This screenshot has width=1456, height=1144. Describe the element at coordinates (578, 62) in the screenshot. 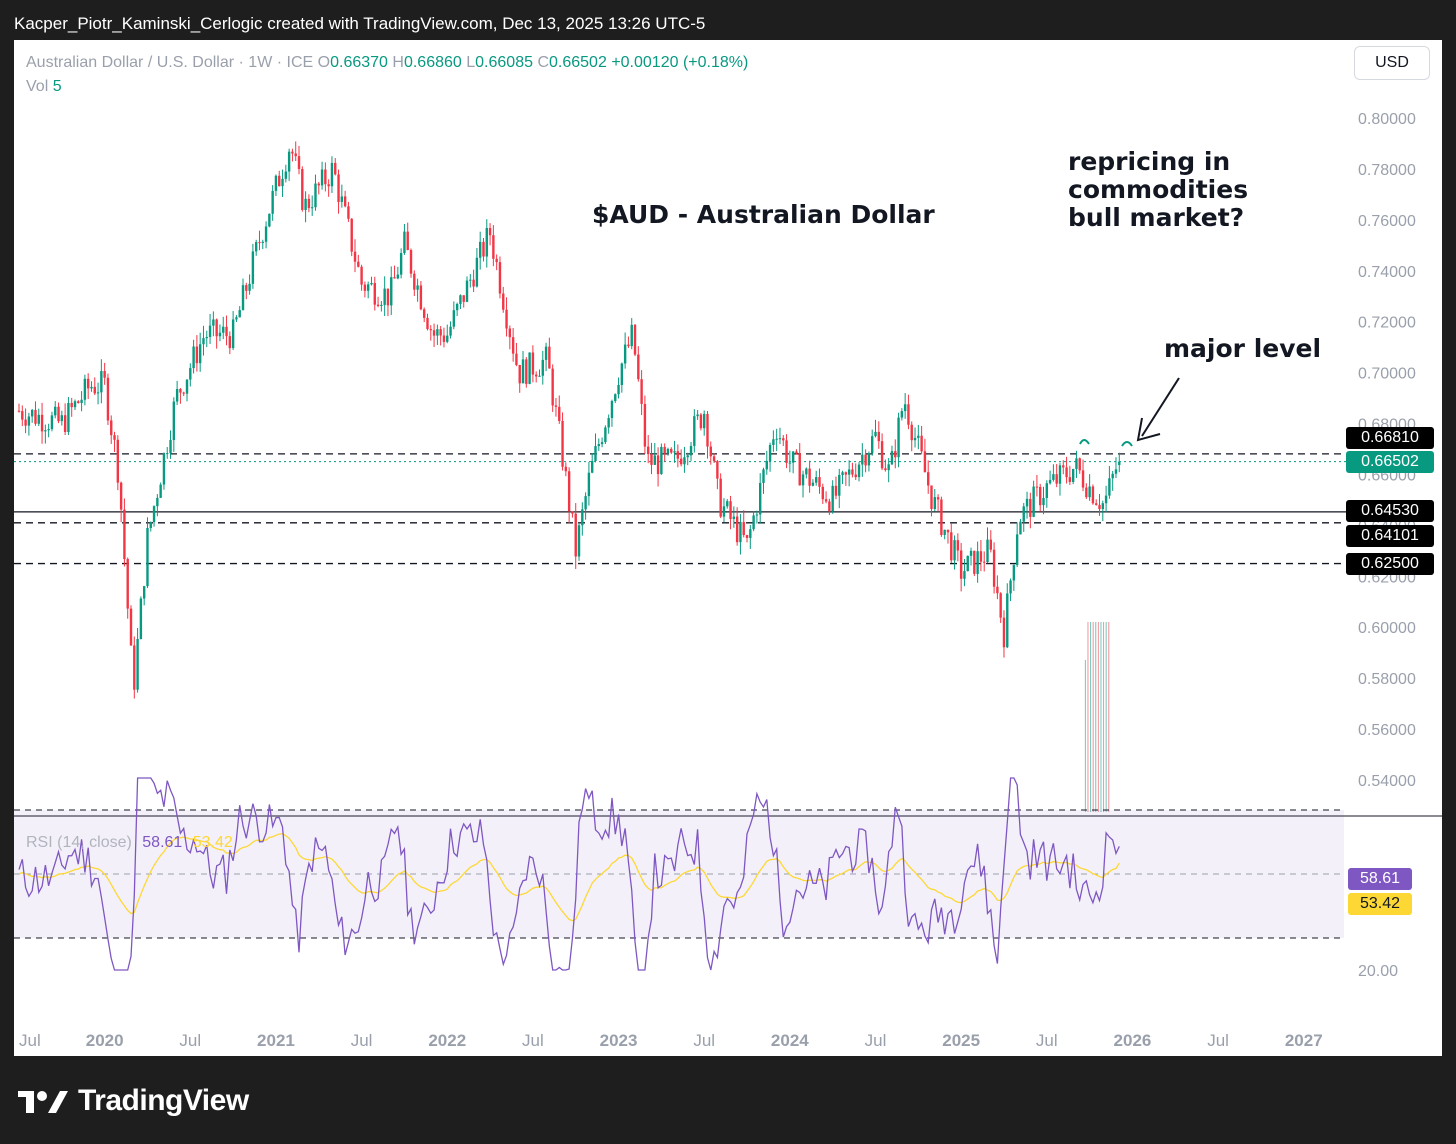

I see `close-value: 0.66502` at that location.